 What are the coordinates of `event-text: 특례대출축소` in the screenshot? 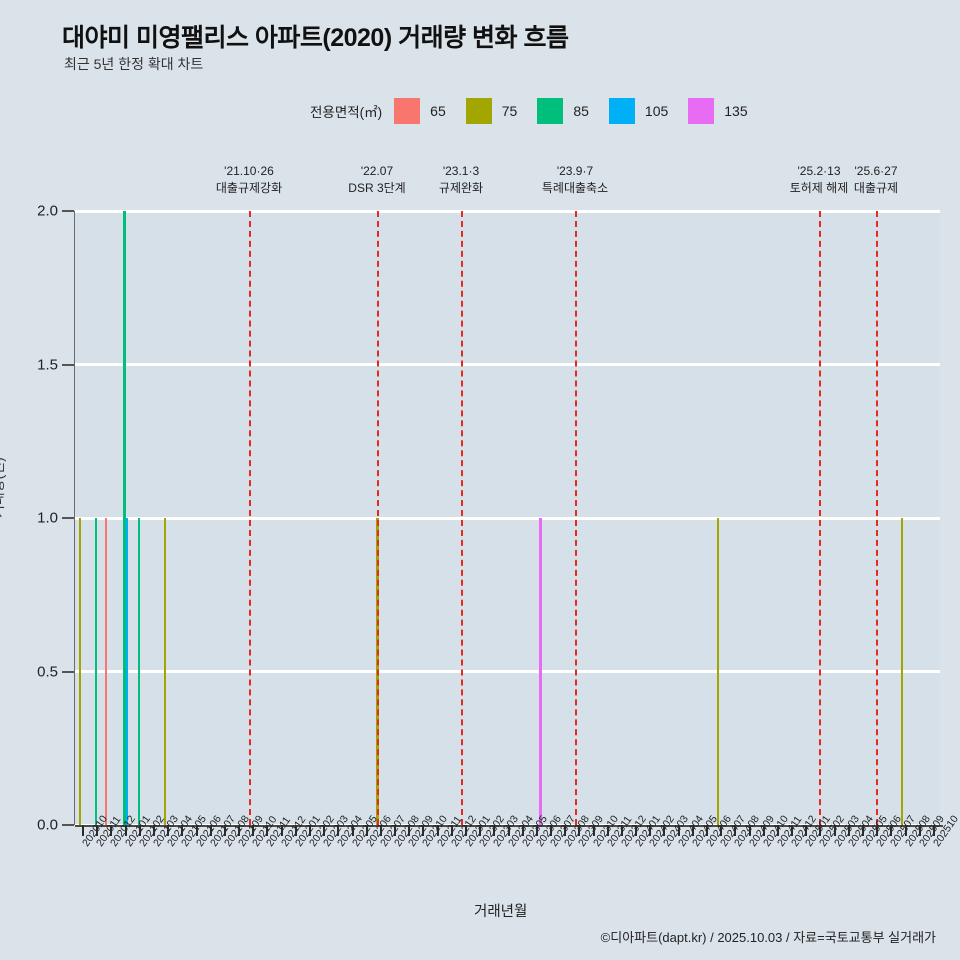 It's located at (575, 188).